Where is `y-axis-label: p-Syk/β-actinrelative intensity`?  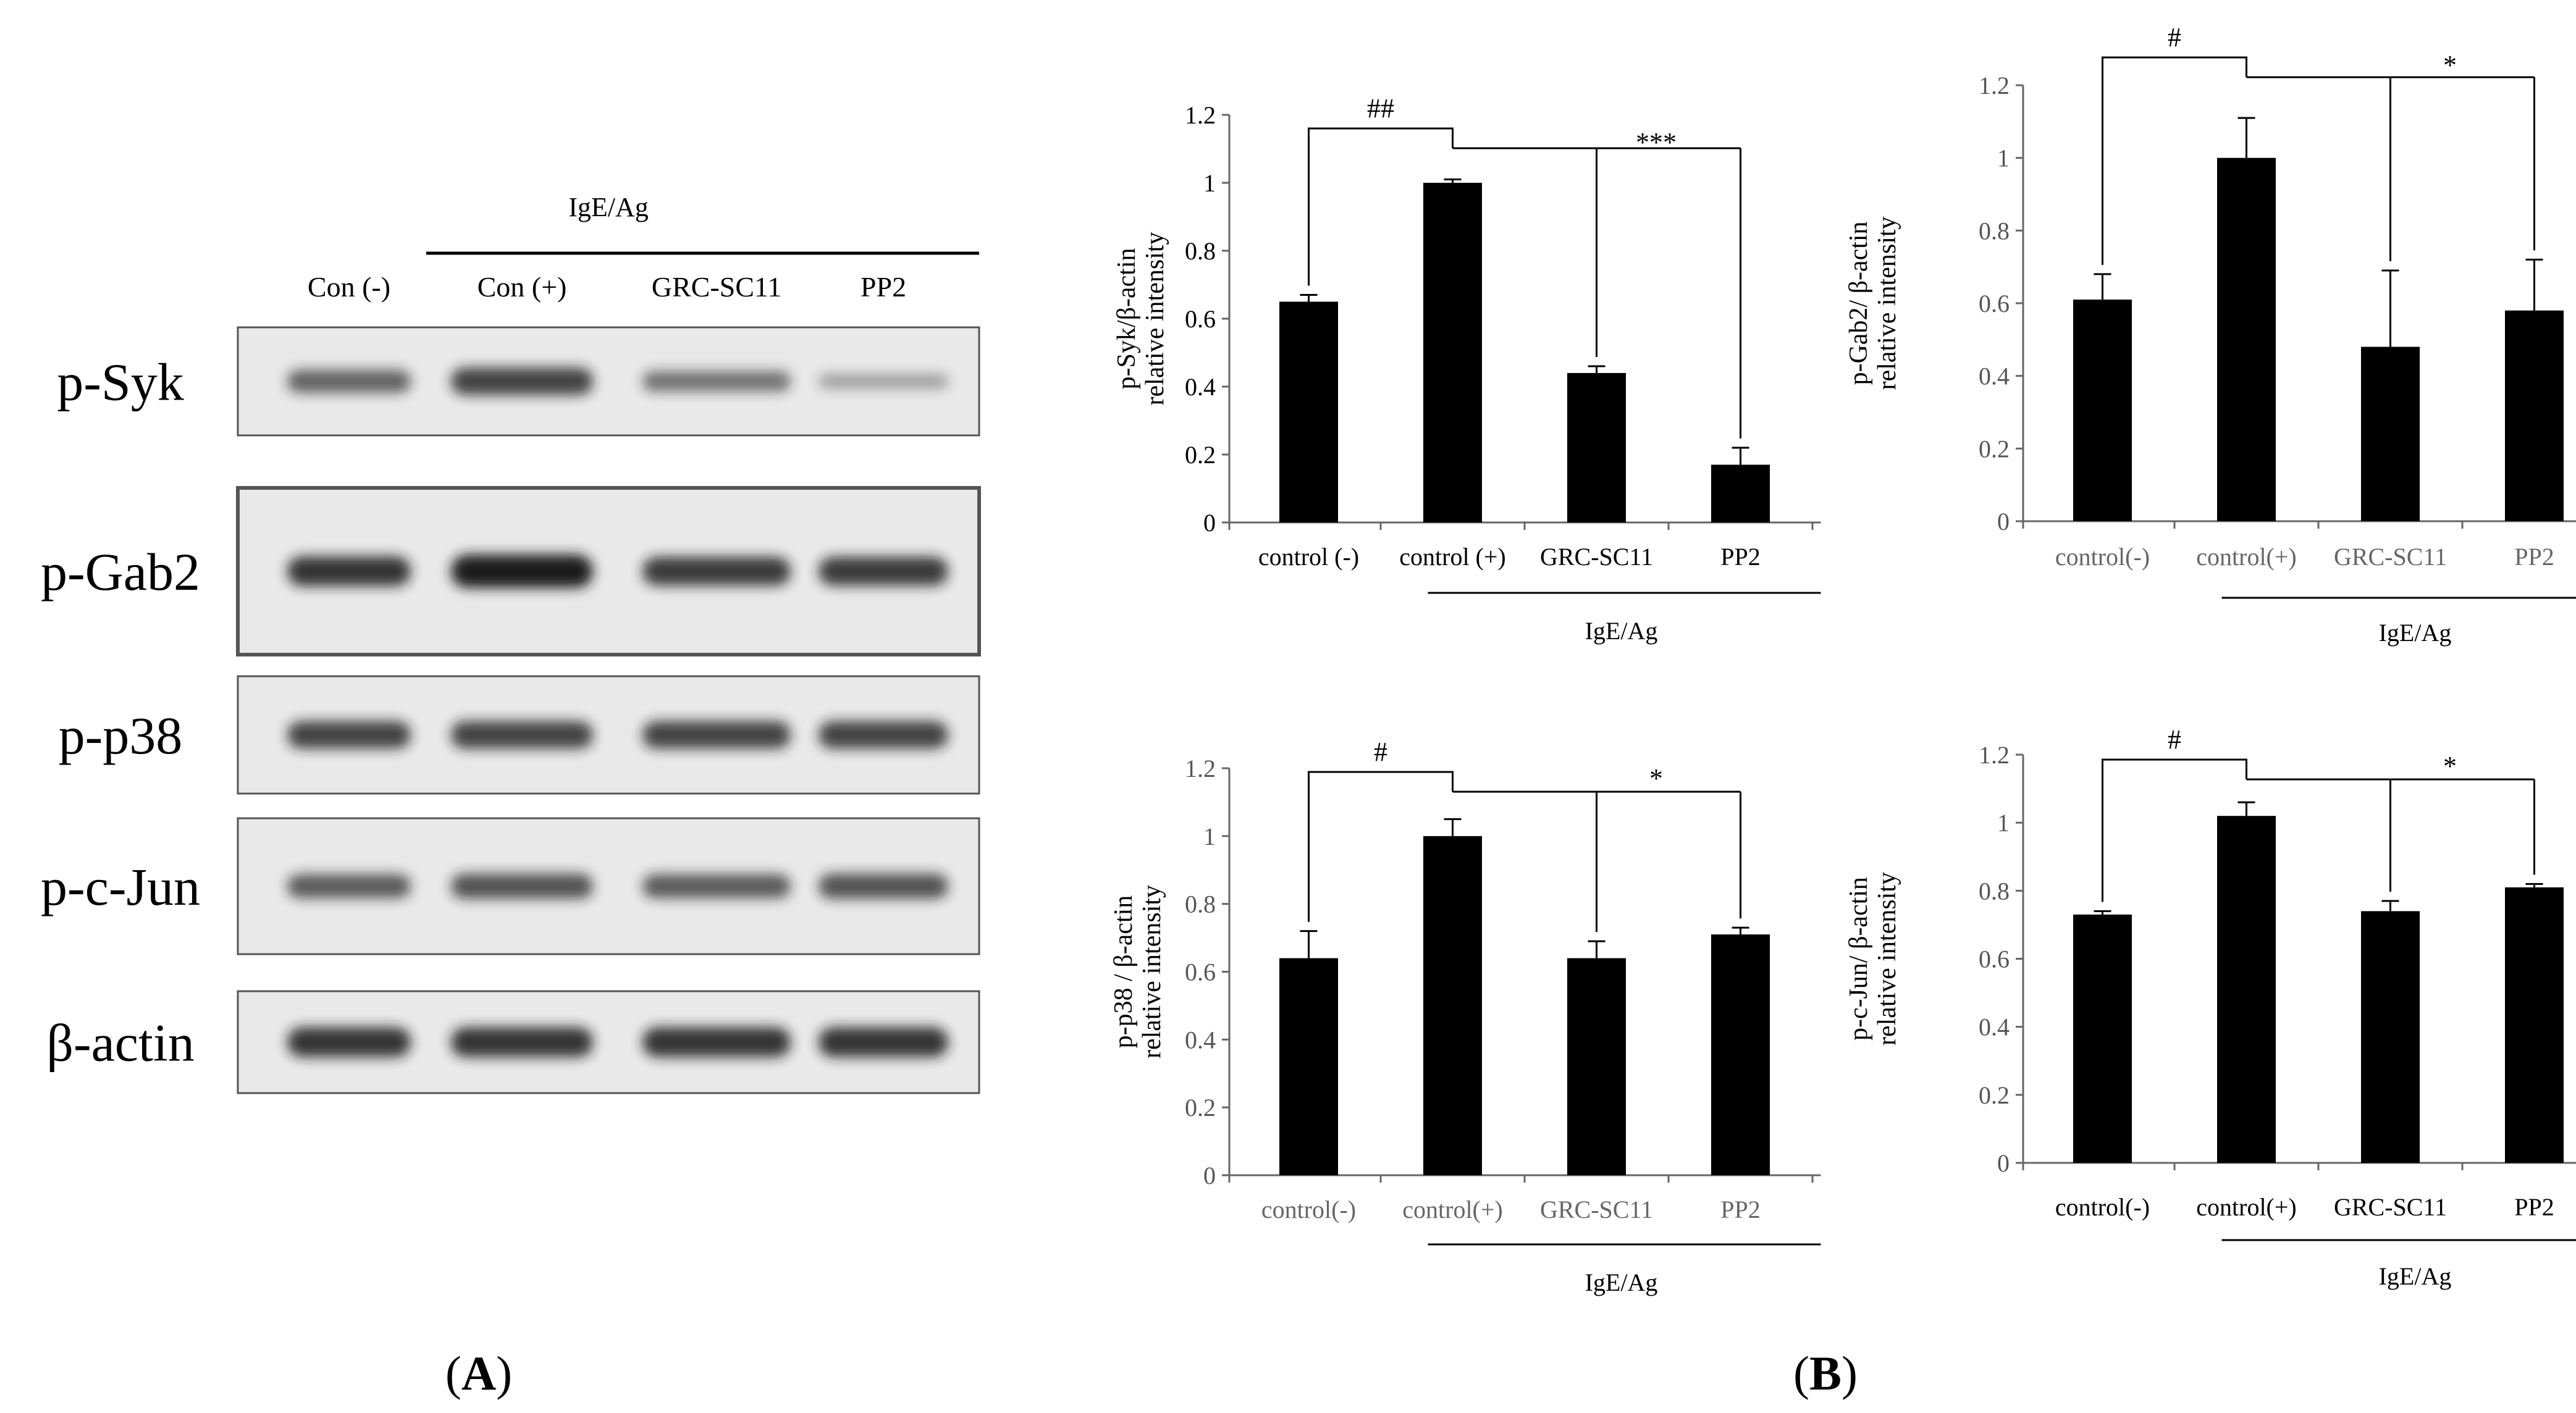
y-axis-label: p-Syk/β-actinrelative intensity is located at coordinates (1141, 319).